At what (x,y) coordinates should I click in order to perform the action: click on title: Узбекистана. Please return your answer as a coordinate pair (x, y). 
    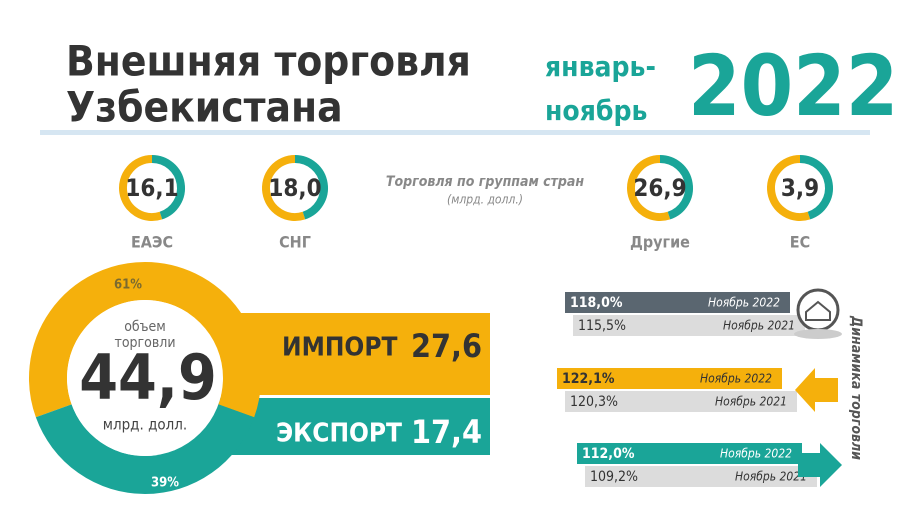
    Looking at the image, I should click on (204, 107).